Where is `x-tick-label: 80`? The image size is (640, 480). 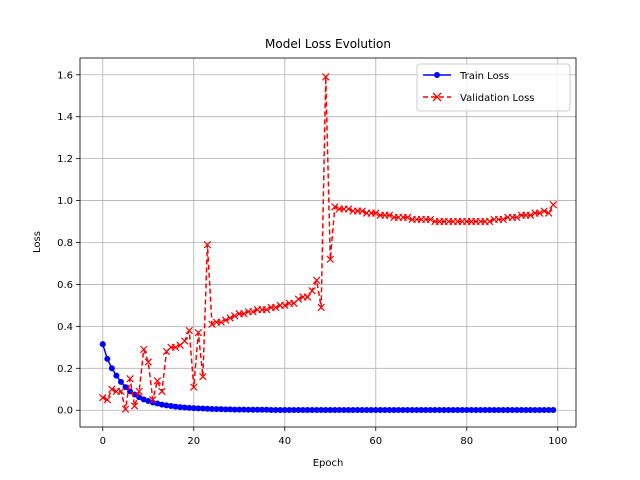 x-tick-label: 80 is located at coordinates (466, 441).